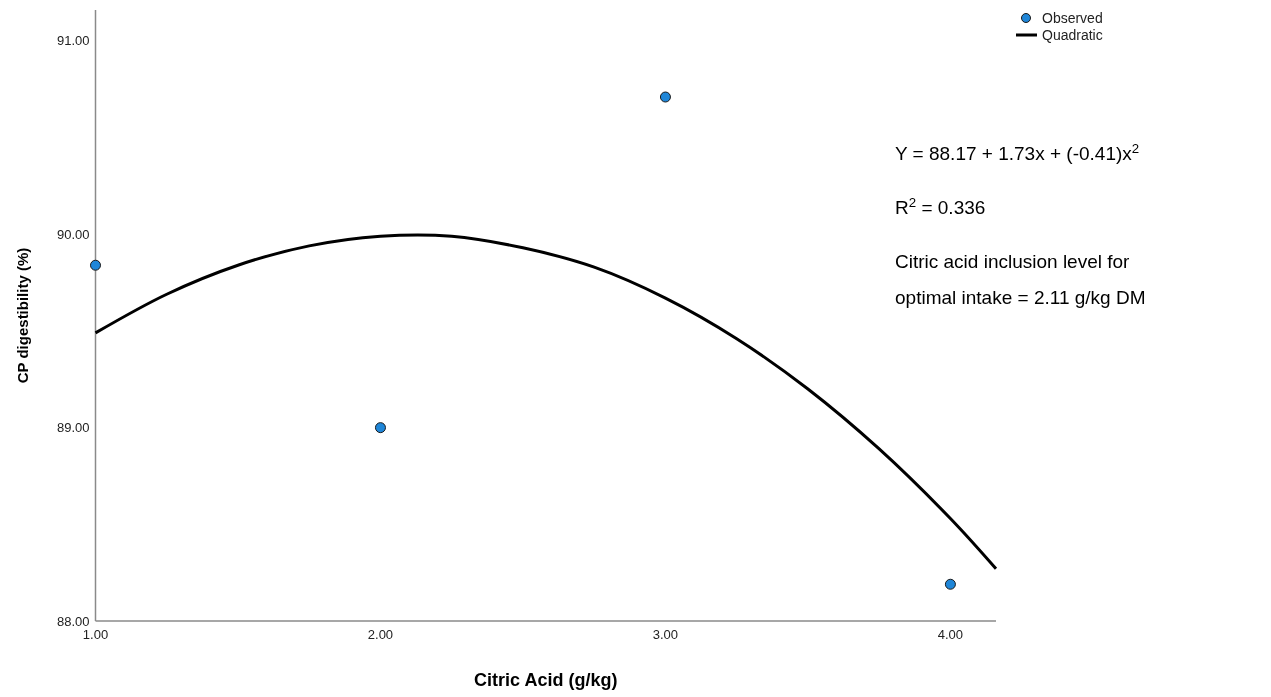 The height and width of the screenshot is (697, 1271). Describe the element at coordinates (665, 634) in the screenshot. I see `x-tick-label: 3.00` at that location.